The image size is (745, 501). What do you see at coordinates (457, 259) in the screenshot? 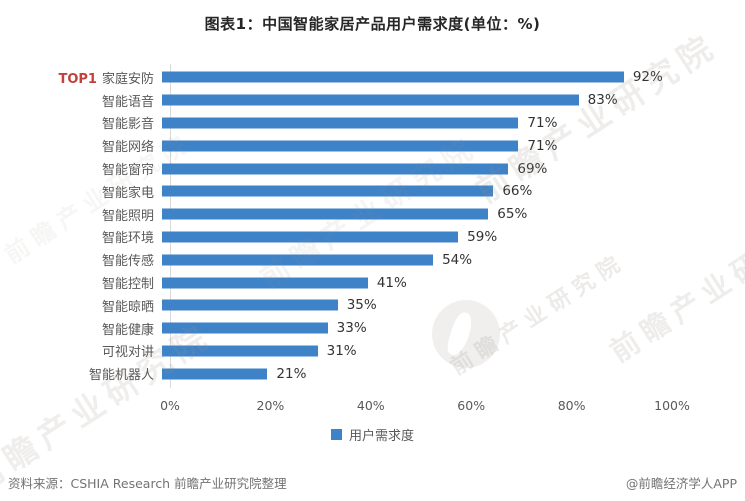
I see `value-label: 54%` at bounding box center [457, 259].